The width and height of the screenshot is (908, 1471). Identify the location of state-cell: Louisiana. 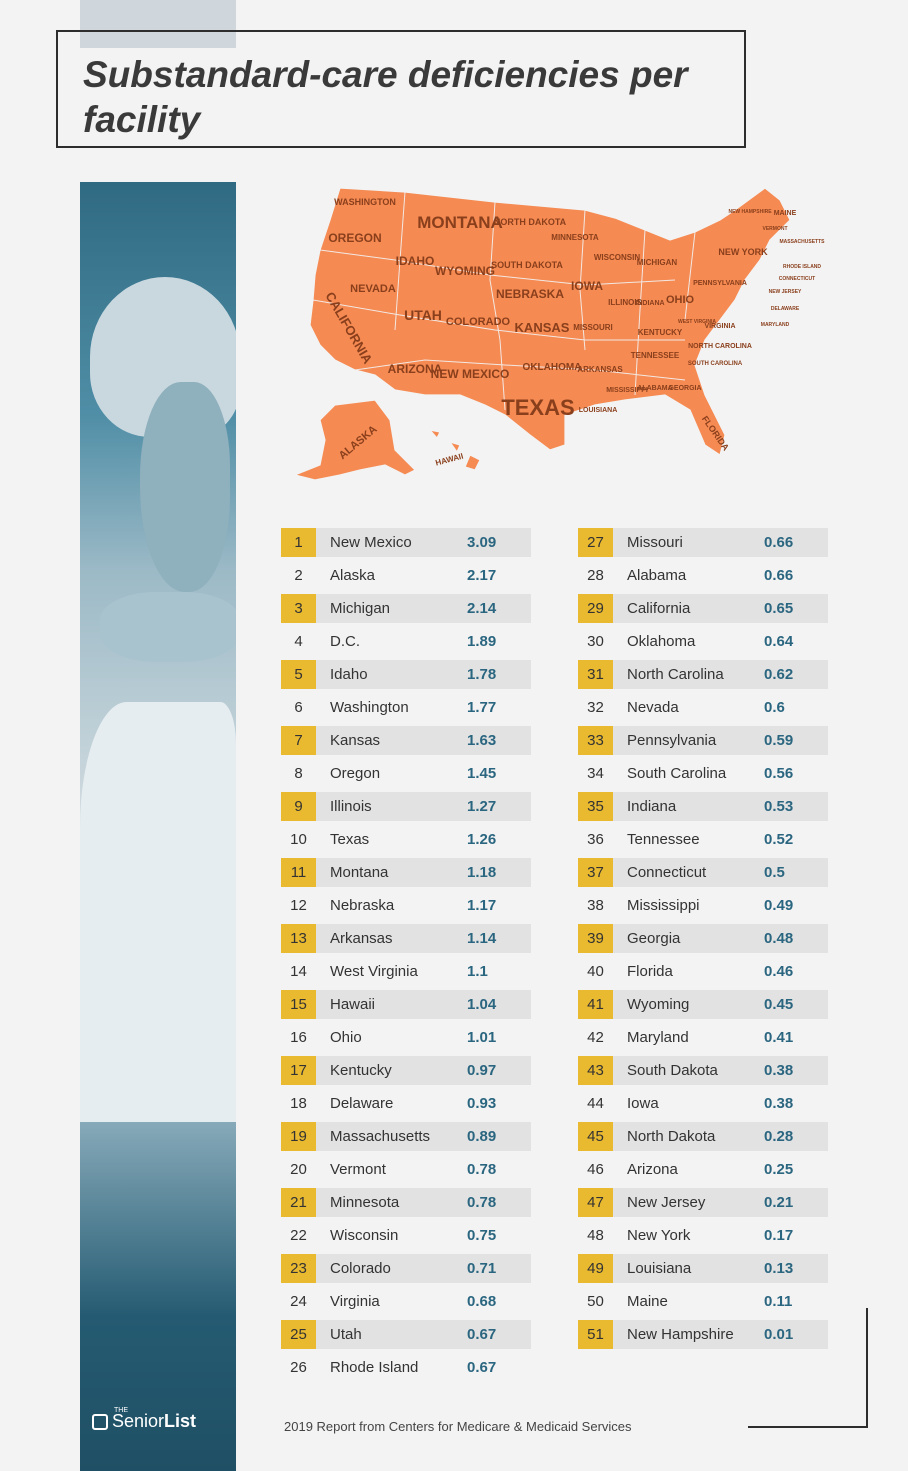
(659, 1268).